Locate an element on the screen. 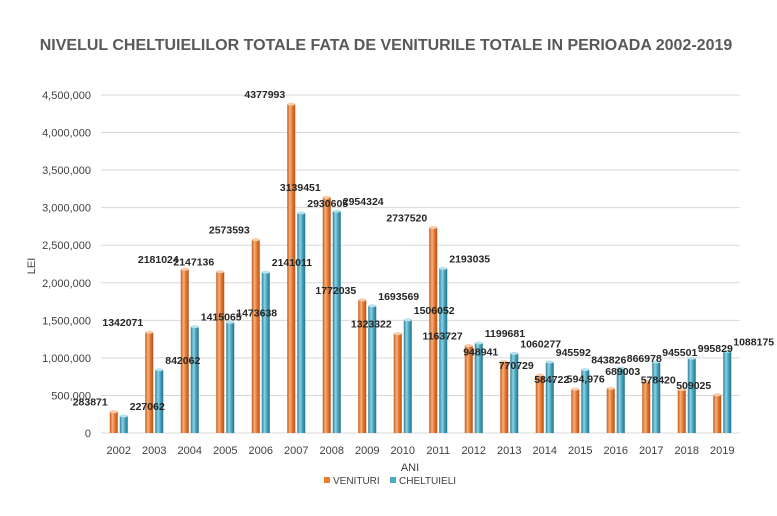 This screenshot has width=777, height=516. data-label-cheltuieli: 1506052 is located at coordinates (434, 311).